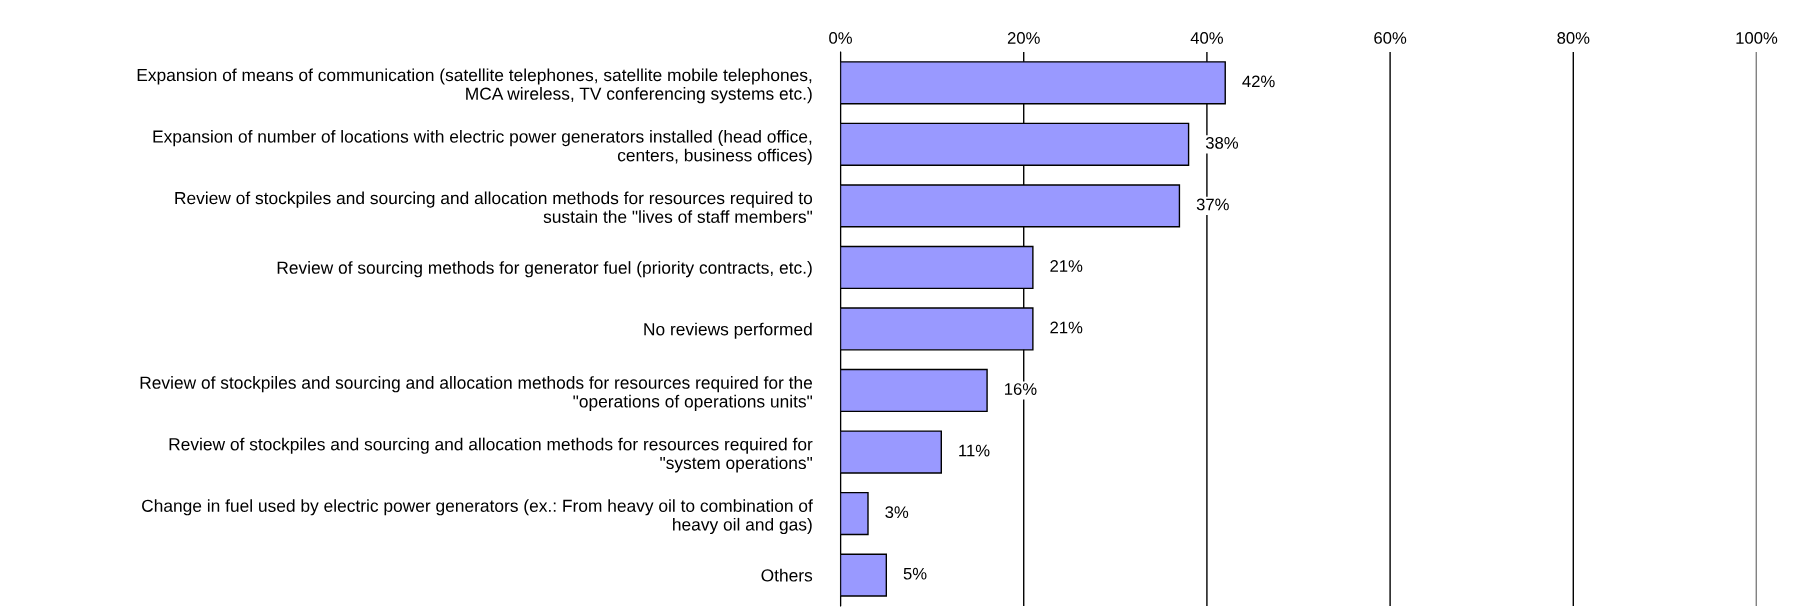 This screenshot has width=1796, height=612. What do you see at coordinates (482, 147) in the screenshot?
I see `y-tick-label: Expansion of number of locations with electric power generators installed (head office, centers, business offices)` at bounding box center [482, 147].